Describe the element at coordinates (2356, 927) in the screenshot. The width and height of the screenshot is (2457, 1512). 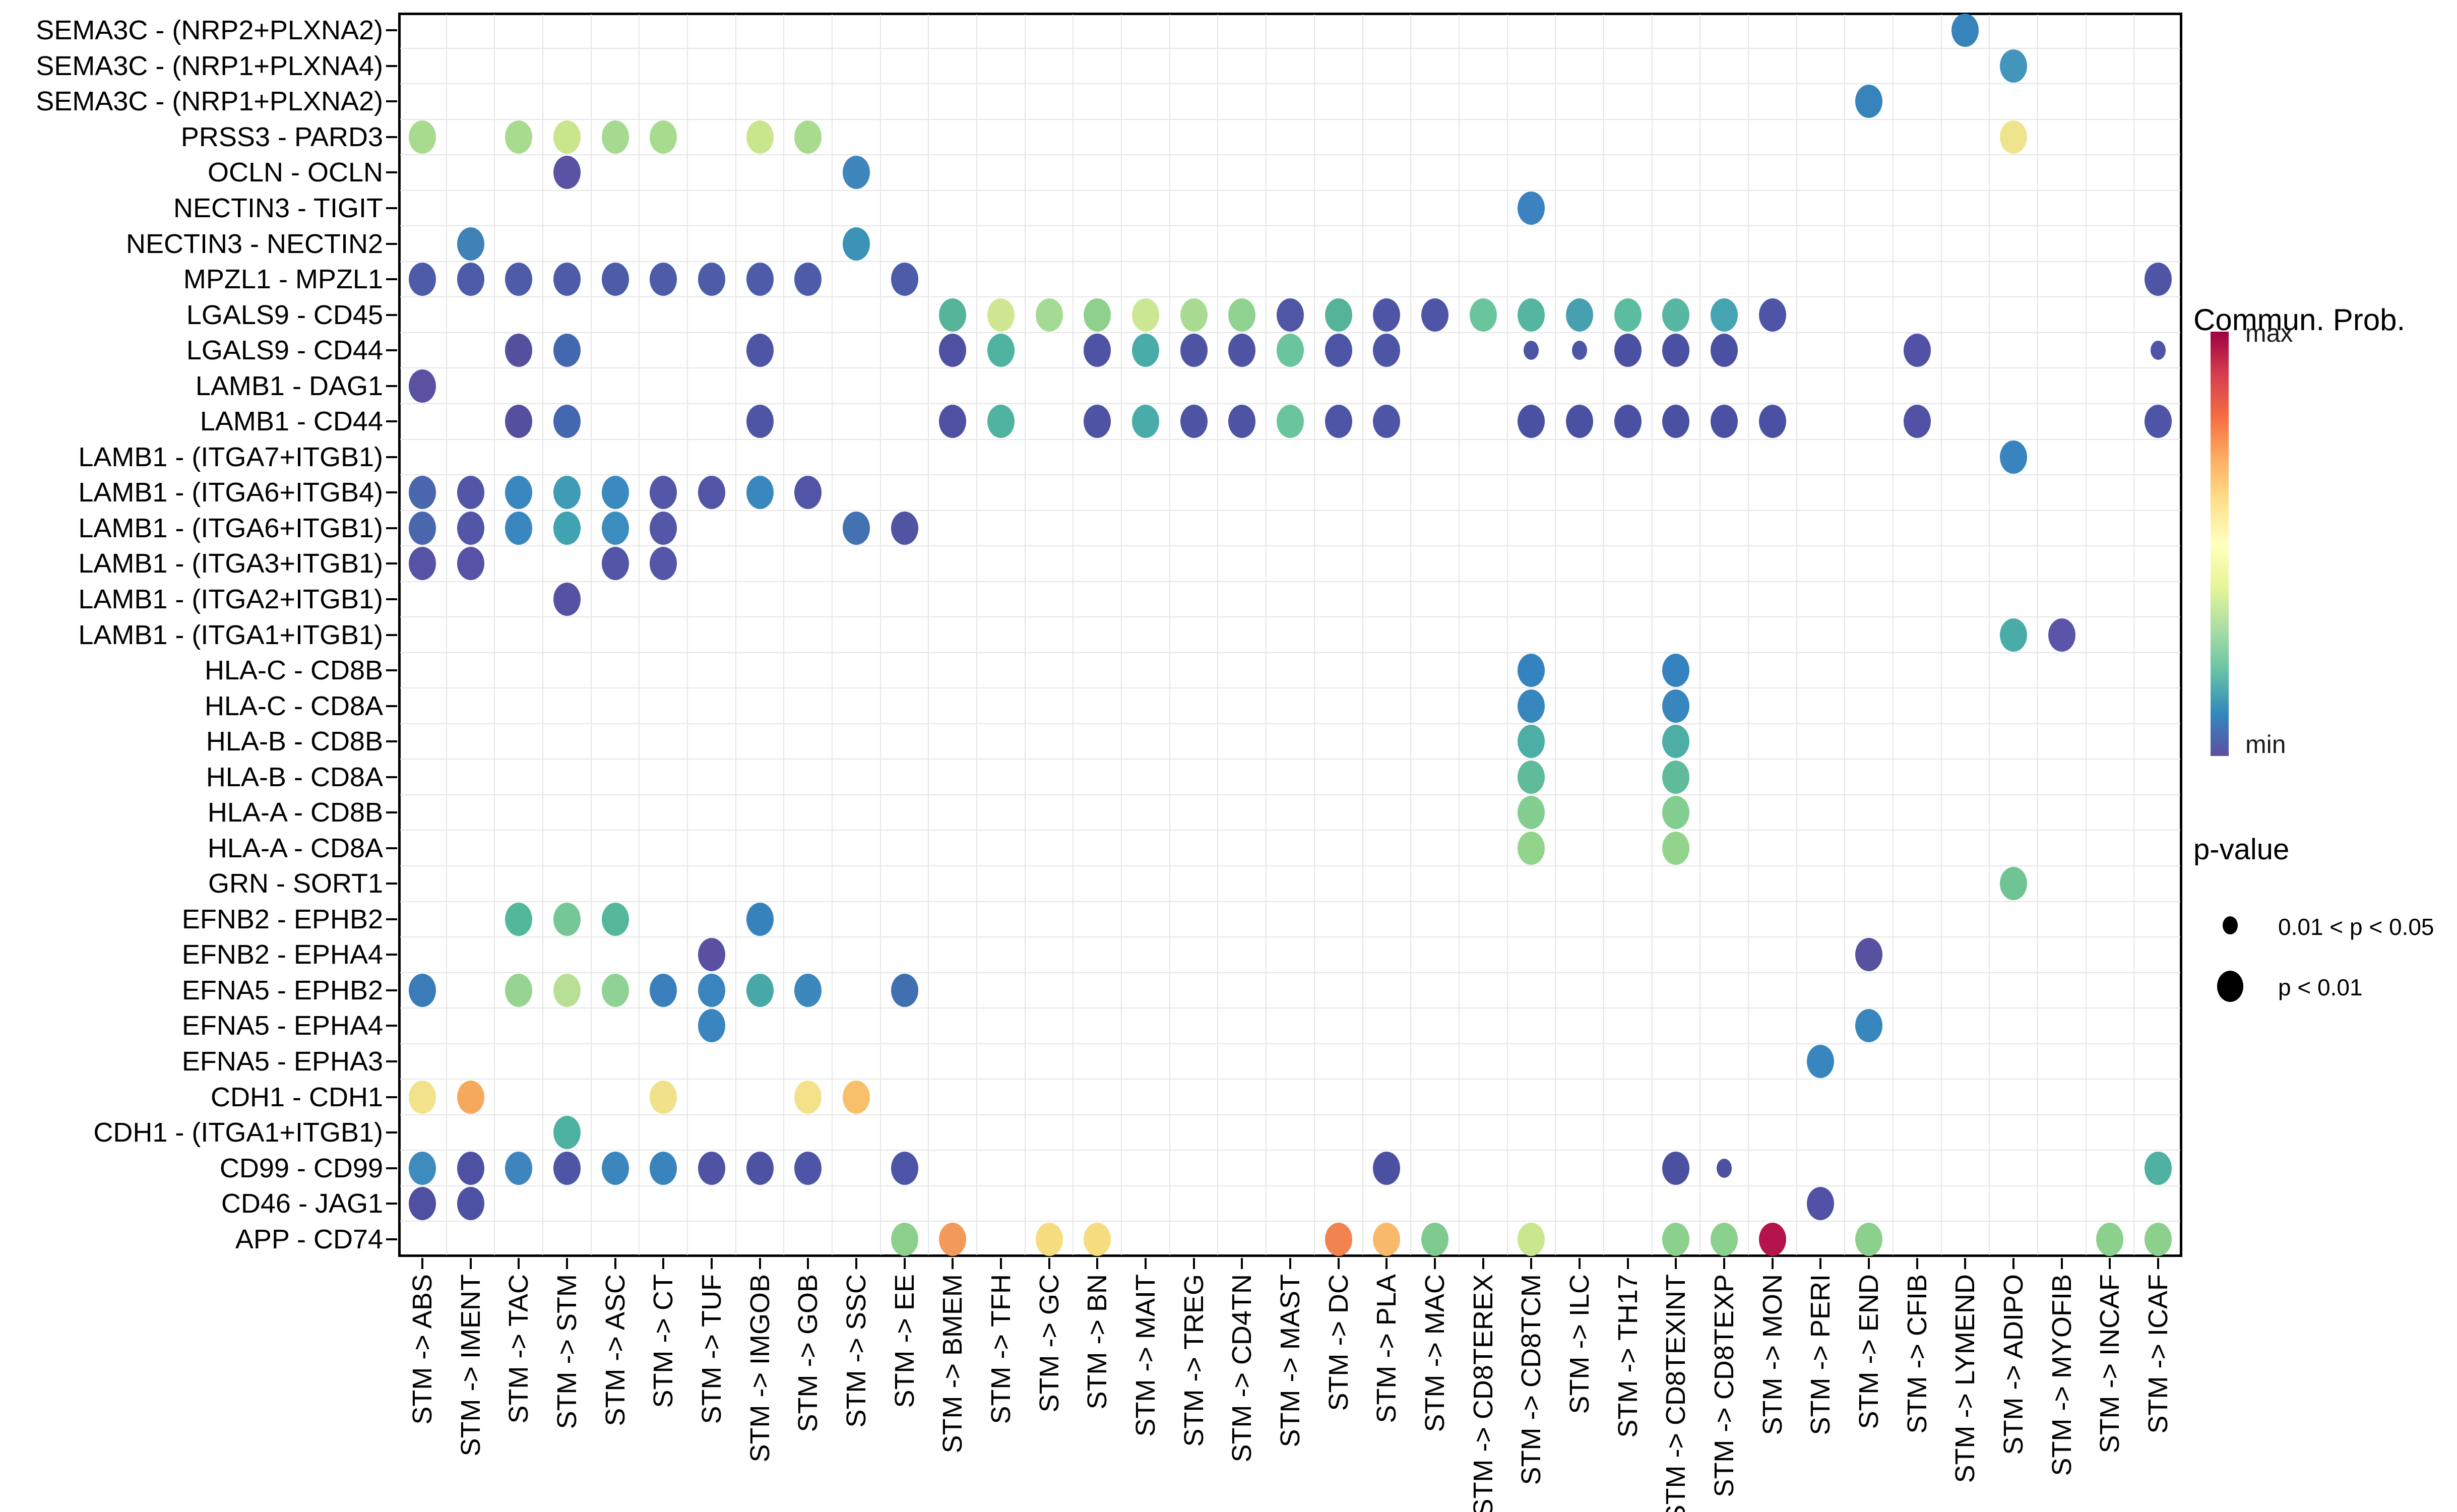
I see `pvalue-small-label: 0.01 < p < 0.05` at that location.